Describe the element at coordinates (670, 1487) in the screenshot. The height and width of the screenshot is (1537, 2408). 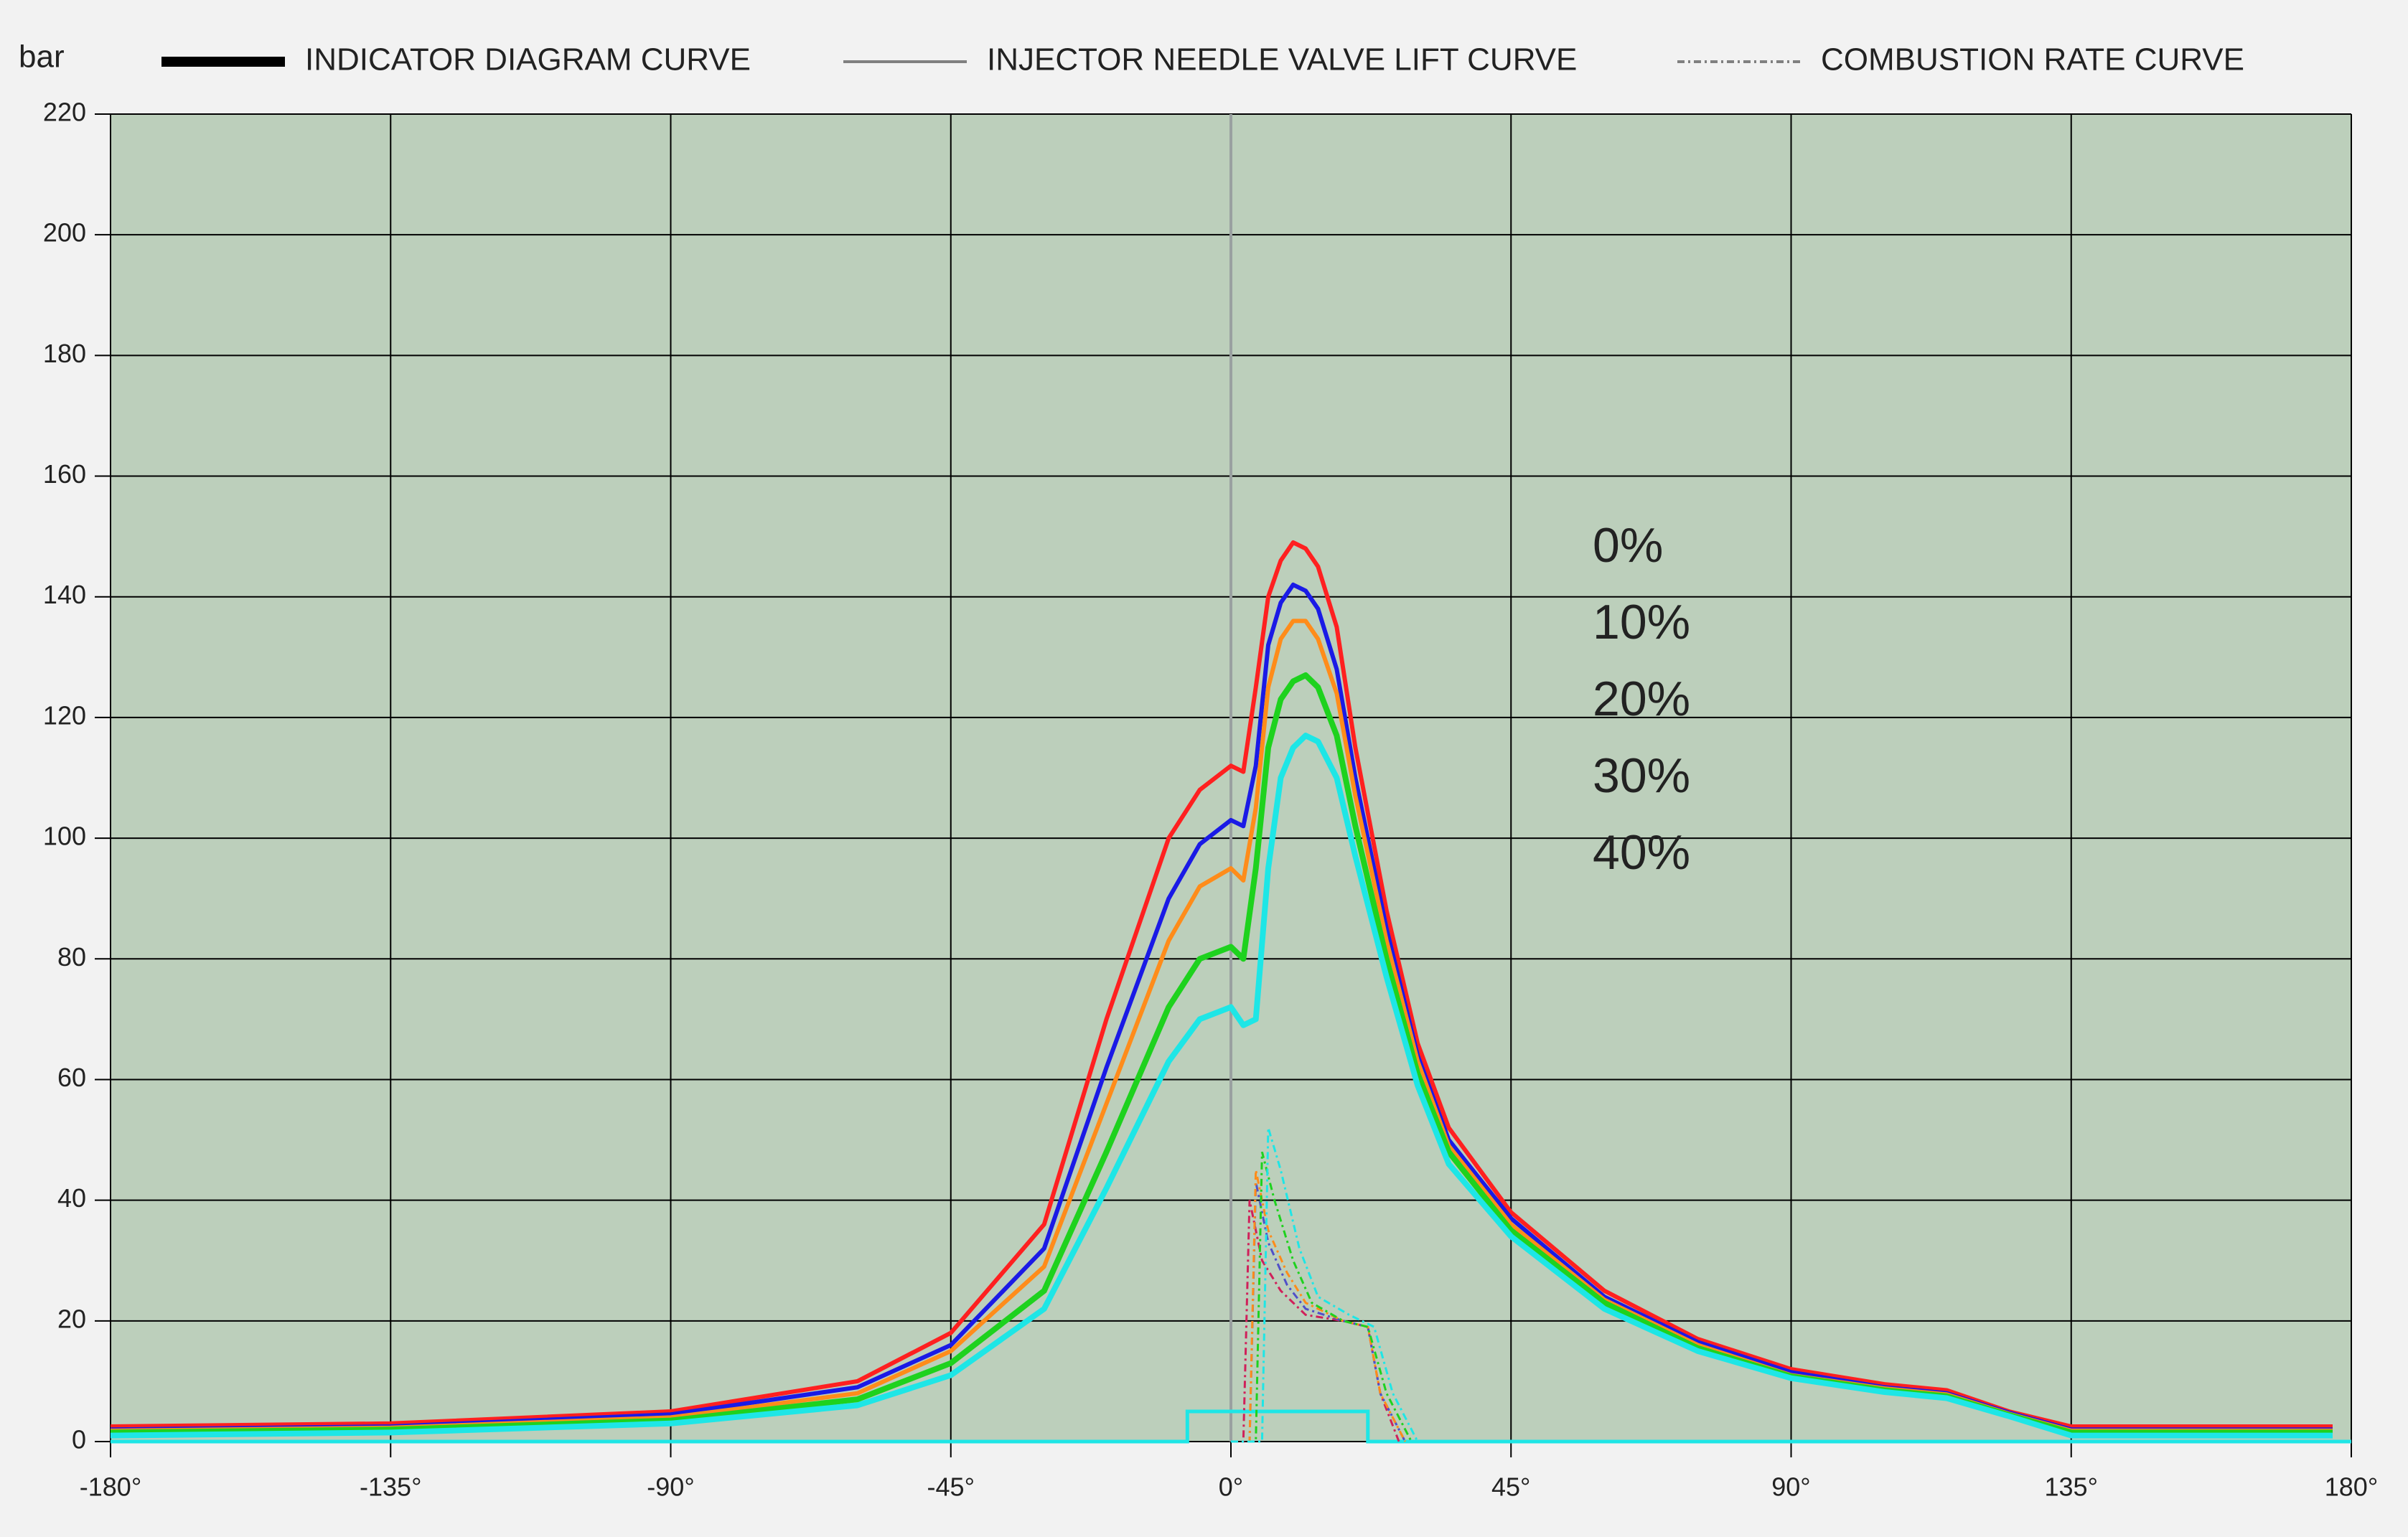
I see `x-tick-label: -90°` at that location.